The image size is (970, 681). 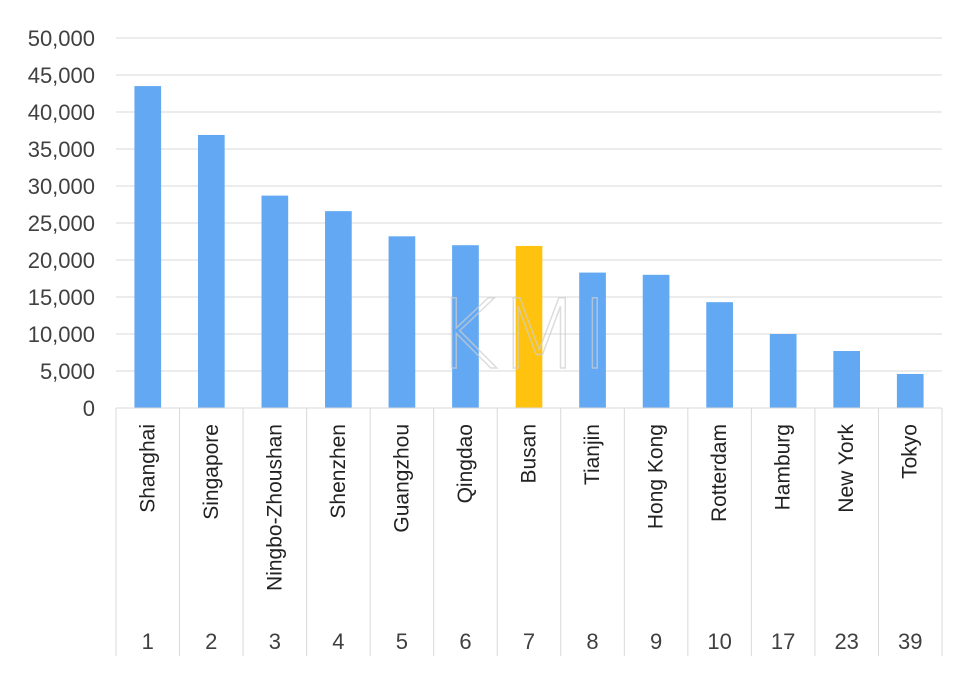 What do you see at coordinates (529, 326) in the screenshot?
I see `bar-busan` at bounding box center [529, 326].